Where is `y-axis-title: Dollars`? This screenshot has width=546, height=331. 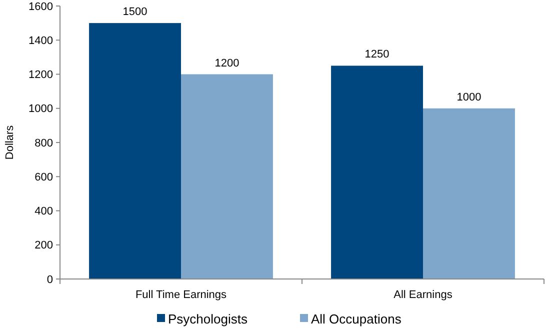 y-axis-title: Dollars is located at coordinates (10, 142).